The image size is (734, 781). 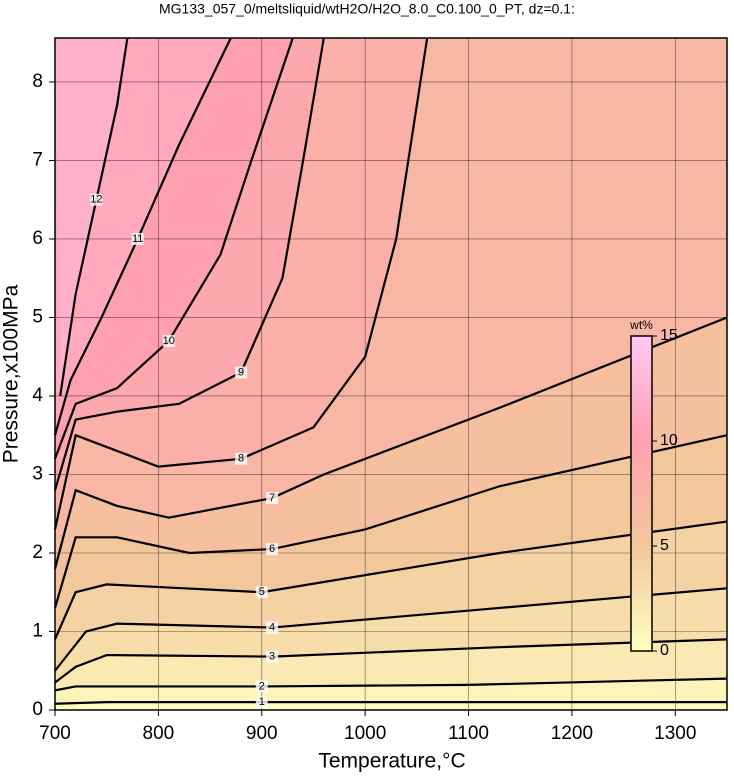 I want to click on y-tick-label: 2, so click(x=37, y=552).